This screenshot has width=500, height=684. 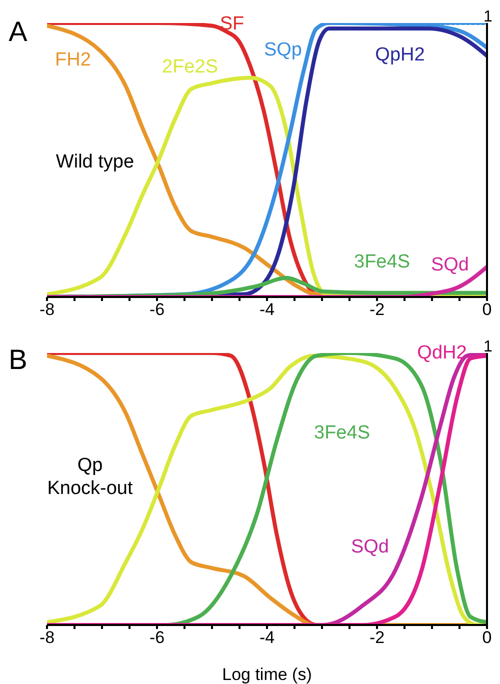 I want to click on series-label: 2Fe2S, so click(x=190, y=67).